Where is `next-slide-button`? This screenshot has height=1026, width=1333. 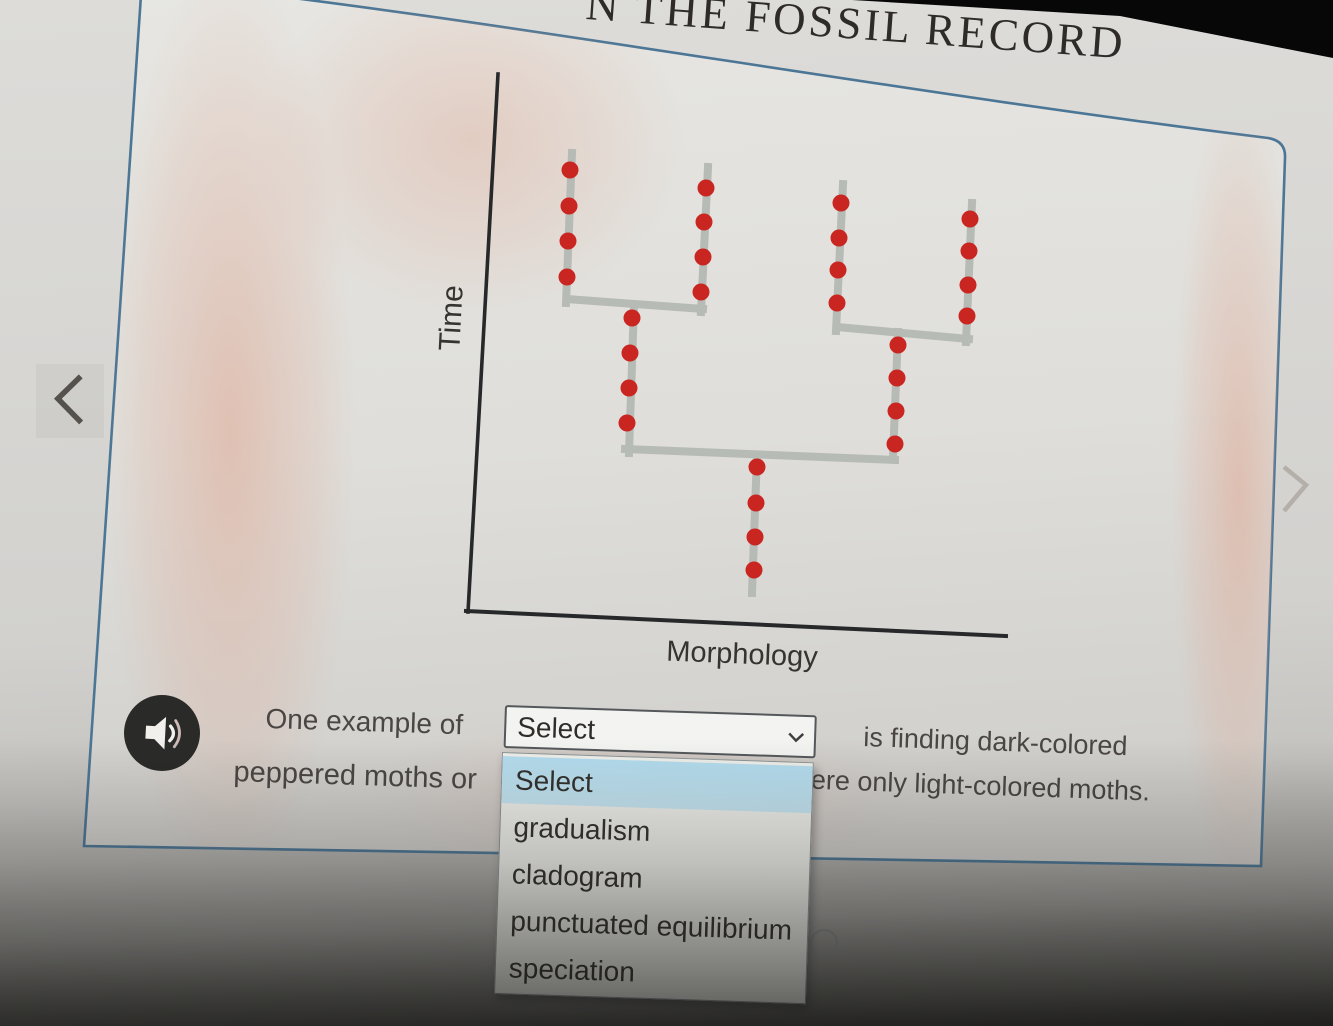
next-slide-button is located at coordinates (1295, 489).